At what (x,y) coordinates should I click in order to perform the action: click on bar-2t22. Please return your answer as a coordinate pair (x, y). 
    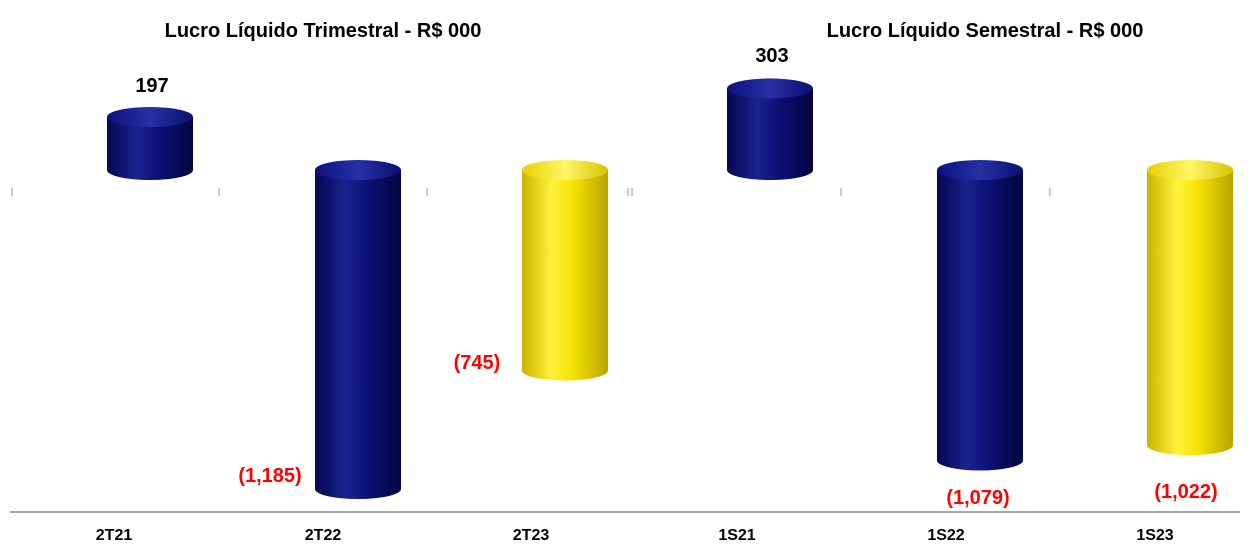
    Looking at the image, I should click on (358, 330).